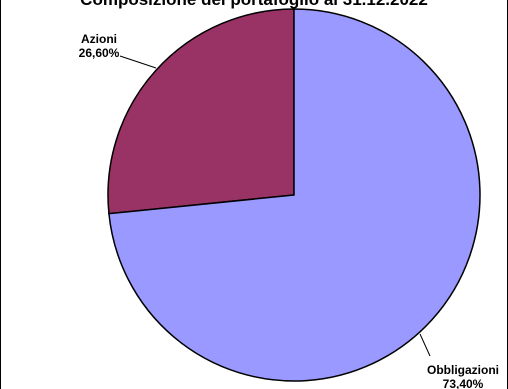 Image resolution: width=508 pixels, height=389 pixels. I want to click on slice-label-azioni: Azioni, so click(99, 39).